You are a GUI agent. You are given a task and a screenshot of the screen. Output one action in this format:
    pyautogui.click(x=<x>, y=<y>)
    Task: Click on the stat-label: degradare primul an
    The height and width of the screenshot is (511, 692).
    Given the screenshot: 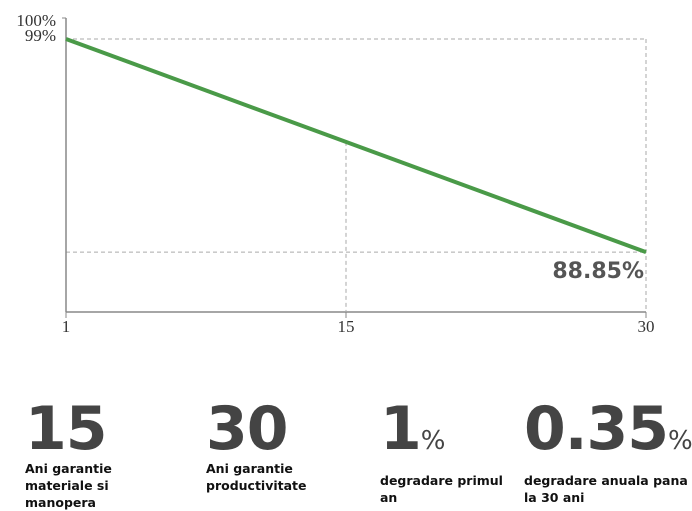 What is the action you would take?
    pyautogui.click(x=441, y=489)
    